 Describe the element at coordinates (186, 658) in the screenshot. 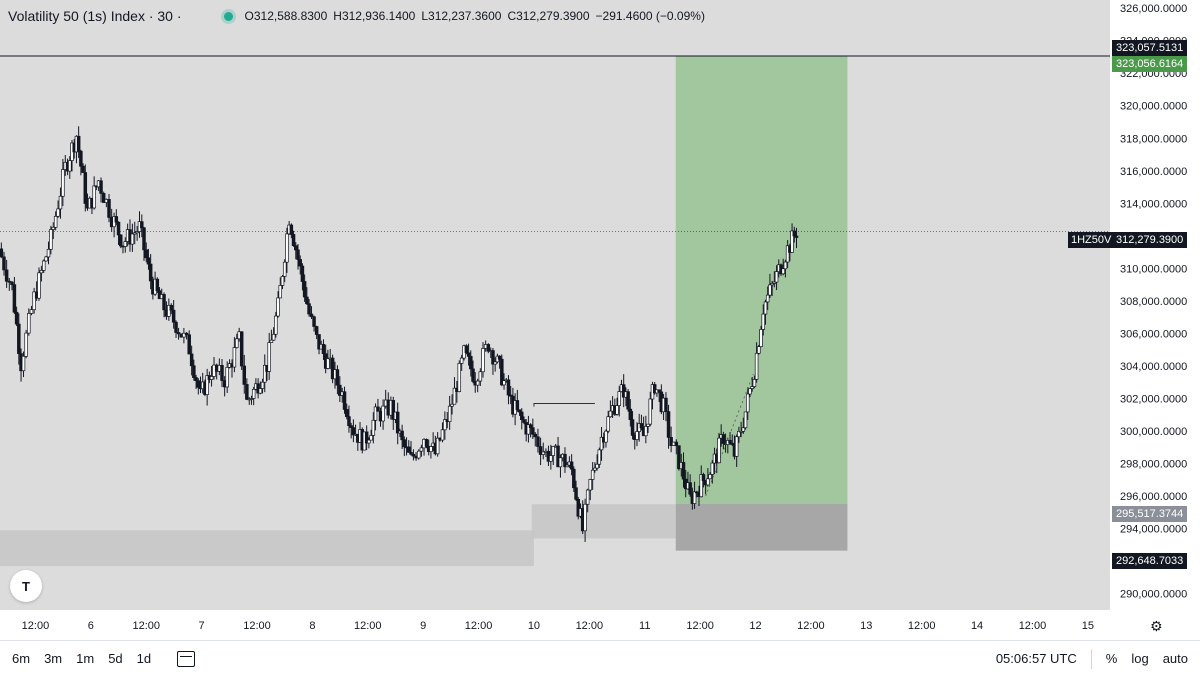

I see `date-range-calendar-icon` at that location.